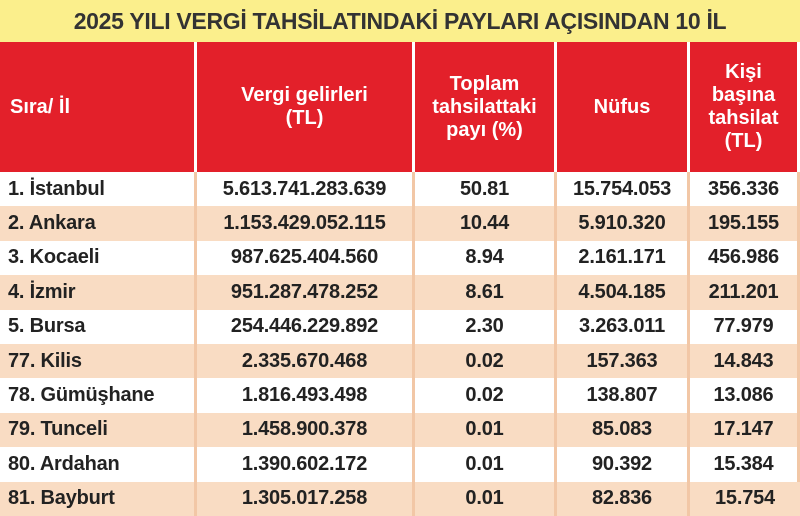 This screenshot has height=516, width=800. What do you see at coordinates (484, 129) in the screenshot?
I see `header-line: payı (%)` at bounding box center [484, 129].